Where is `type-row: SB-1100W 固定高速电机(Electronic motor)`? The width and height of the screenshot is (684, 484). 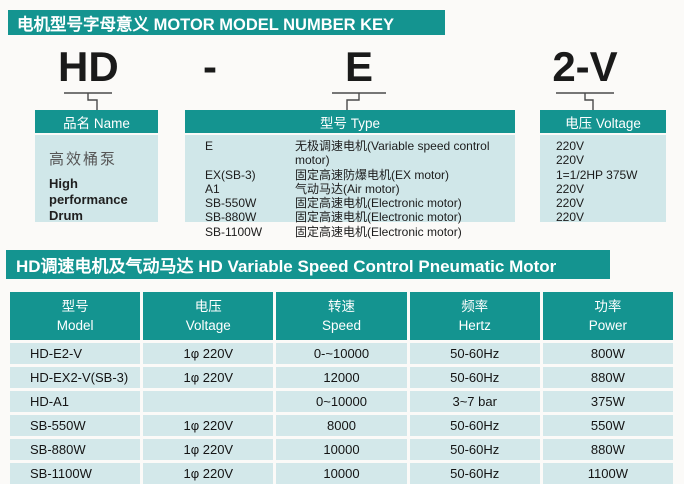
type-row: SB-1100W 固定高速电机(Electronic motor) is located at coordinates (350, 232).